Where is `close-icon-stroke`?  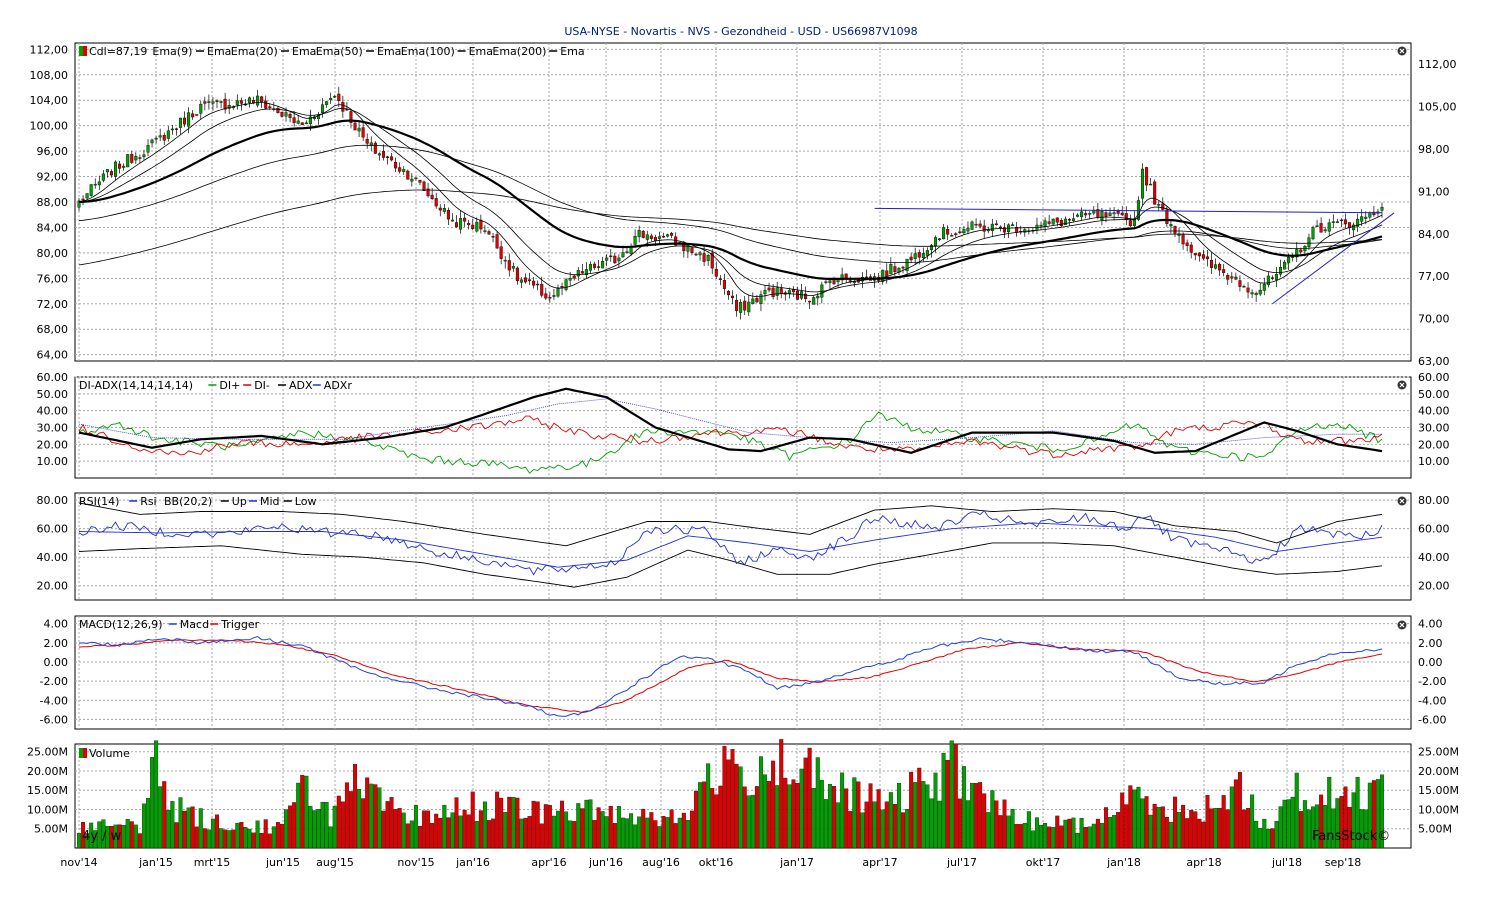 close-icon-stroke is located at coordinates (1402, 501).